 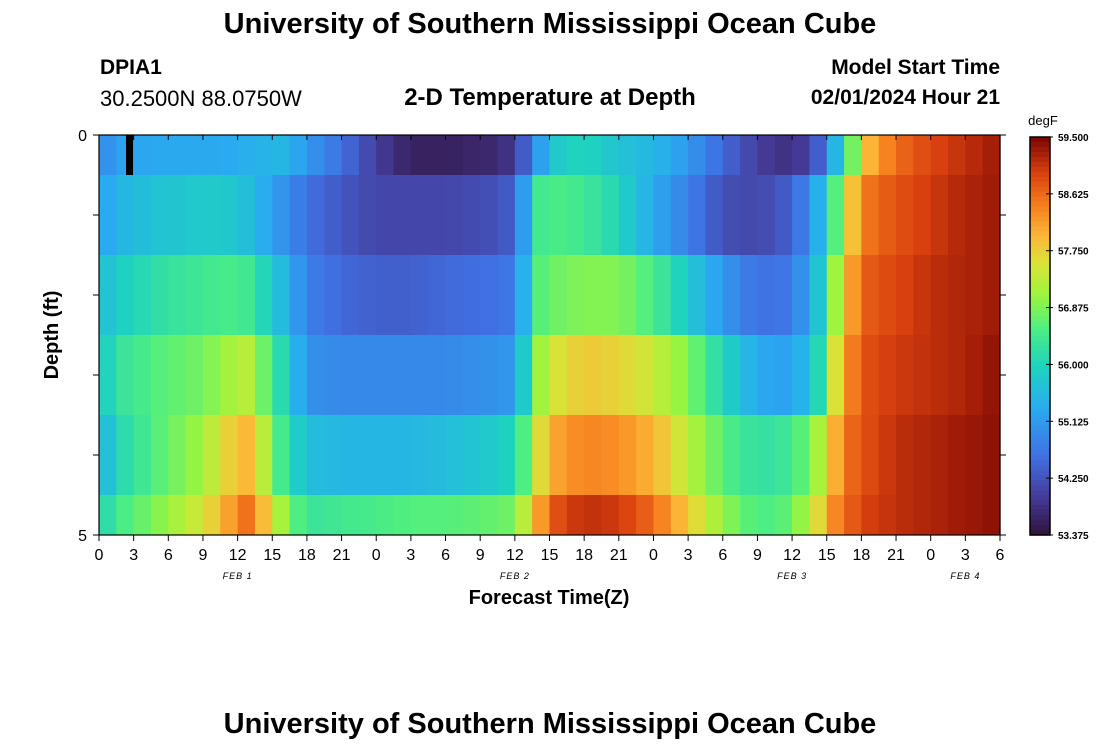 I want to click on date-label: FEB 4, so click(x=965, y=576).